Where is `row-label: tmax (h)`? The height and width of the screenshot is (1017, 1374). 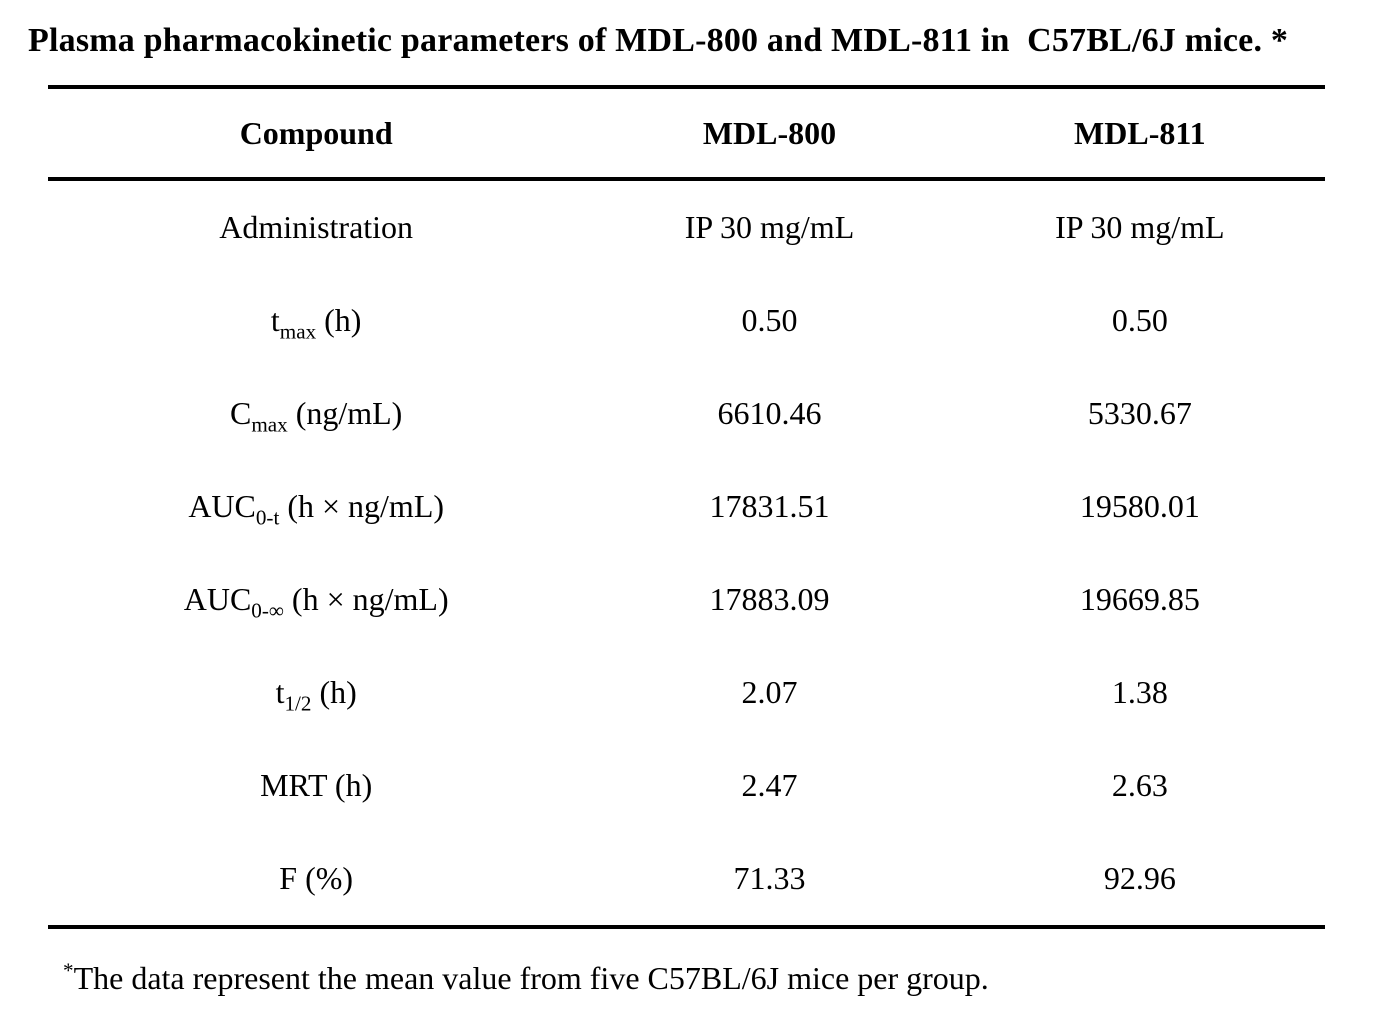 row-label: tmax (h) is located at coordinates (316, 320).